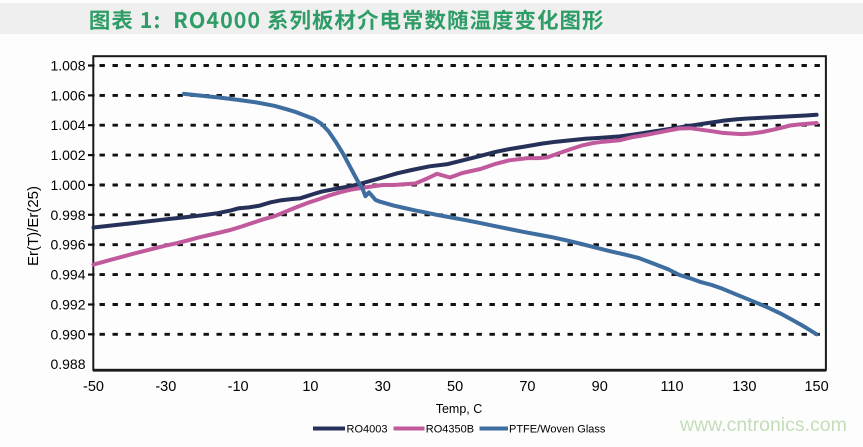  Describe the element at coordinates (67, 275) in the screenshot. I see `svg-text: 0.994` at that location.